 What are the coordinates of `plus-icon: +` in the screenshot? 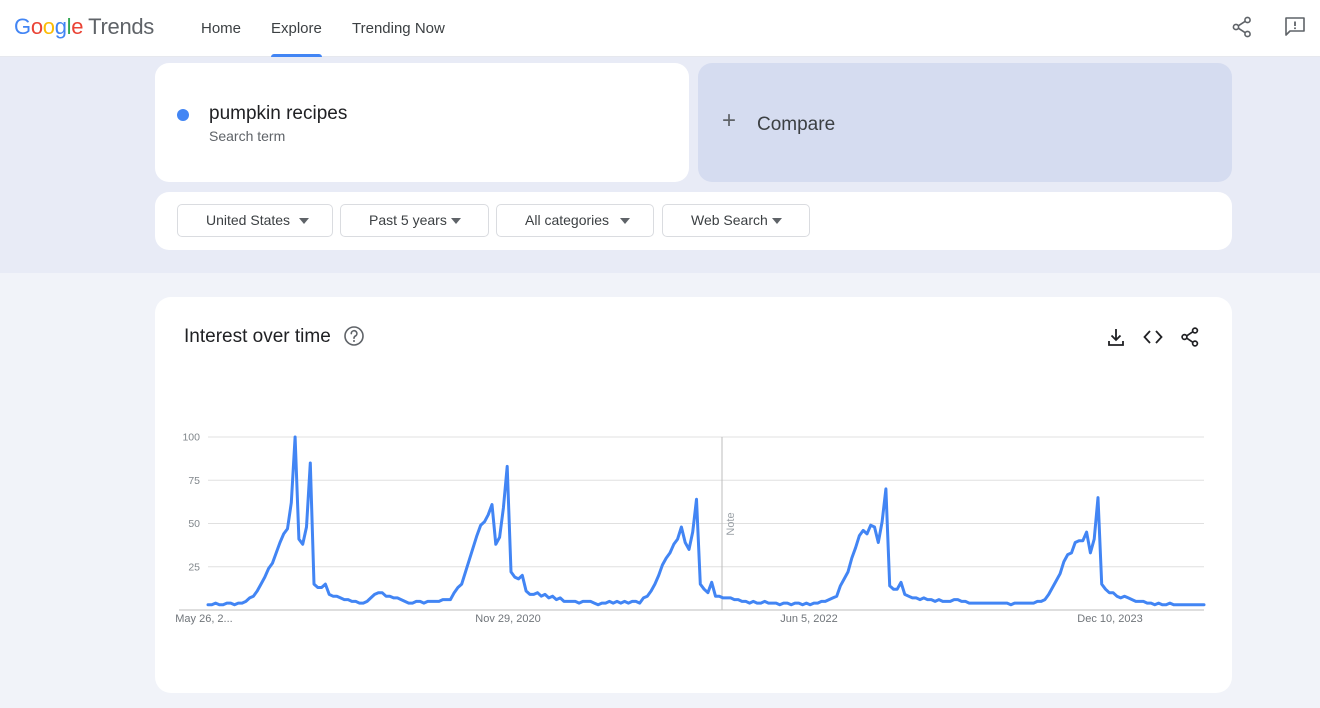 It's located at (729, 120).